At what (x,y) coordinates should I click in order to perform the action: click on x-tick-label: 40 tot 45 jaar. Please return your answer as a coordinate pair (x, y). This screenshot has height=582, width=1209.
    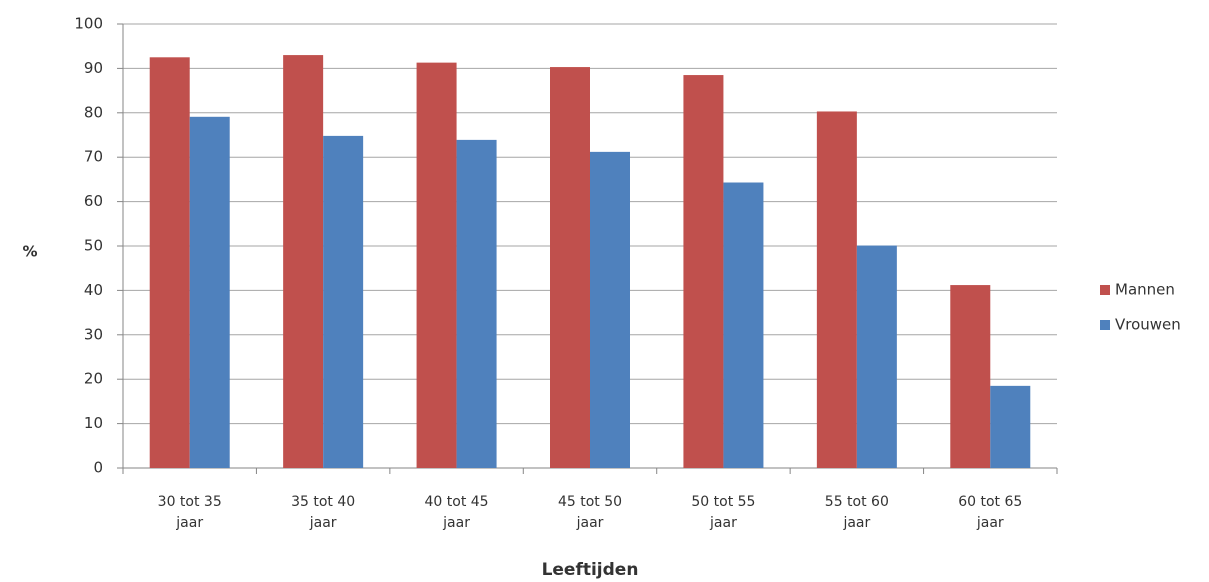
    Looking at the image, I should click on (456, 512).